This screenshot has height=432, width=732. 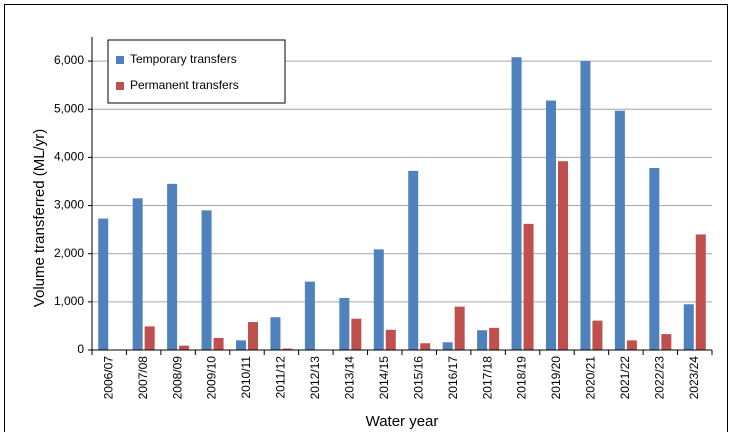 I want to click on y-tick-label: 0, so click(x=80, y=349).